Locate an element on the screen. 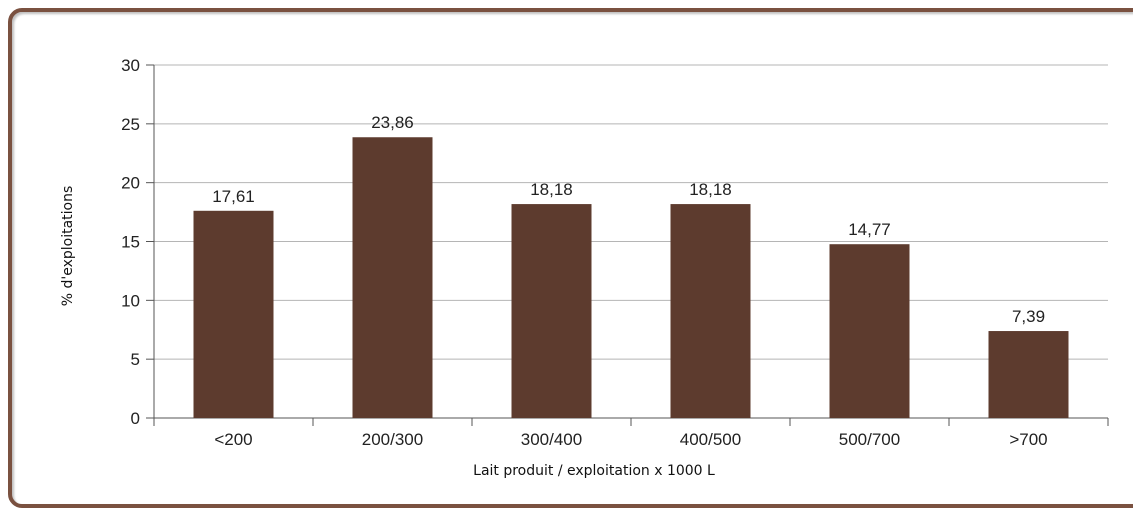  x-tick-label: 400/500 is located at coordinates (710, 439).